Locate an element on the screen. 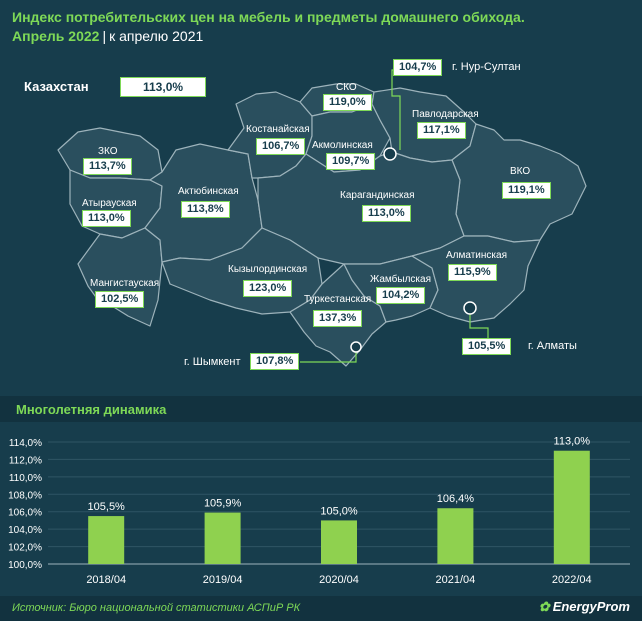  region-value-sko: 119,0% is located at coordinates (347, 102).